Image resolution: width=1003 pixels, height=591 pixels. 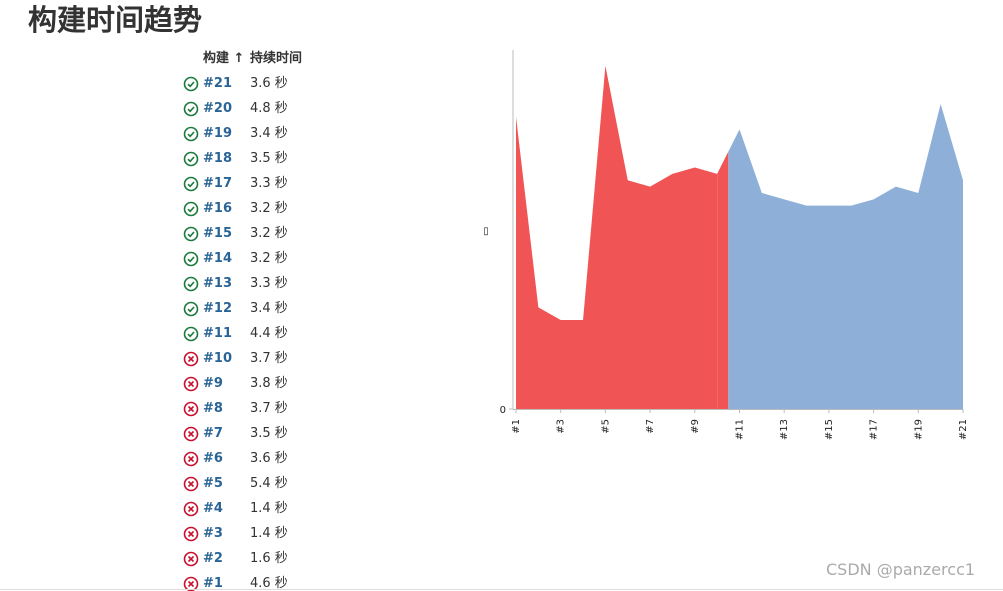 What do you see at coordinates (276, 58) in the screenshot?
I see `column-header: 持续时间` at bounding box center [276, 58].